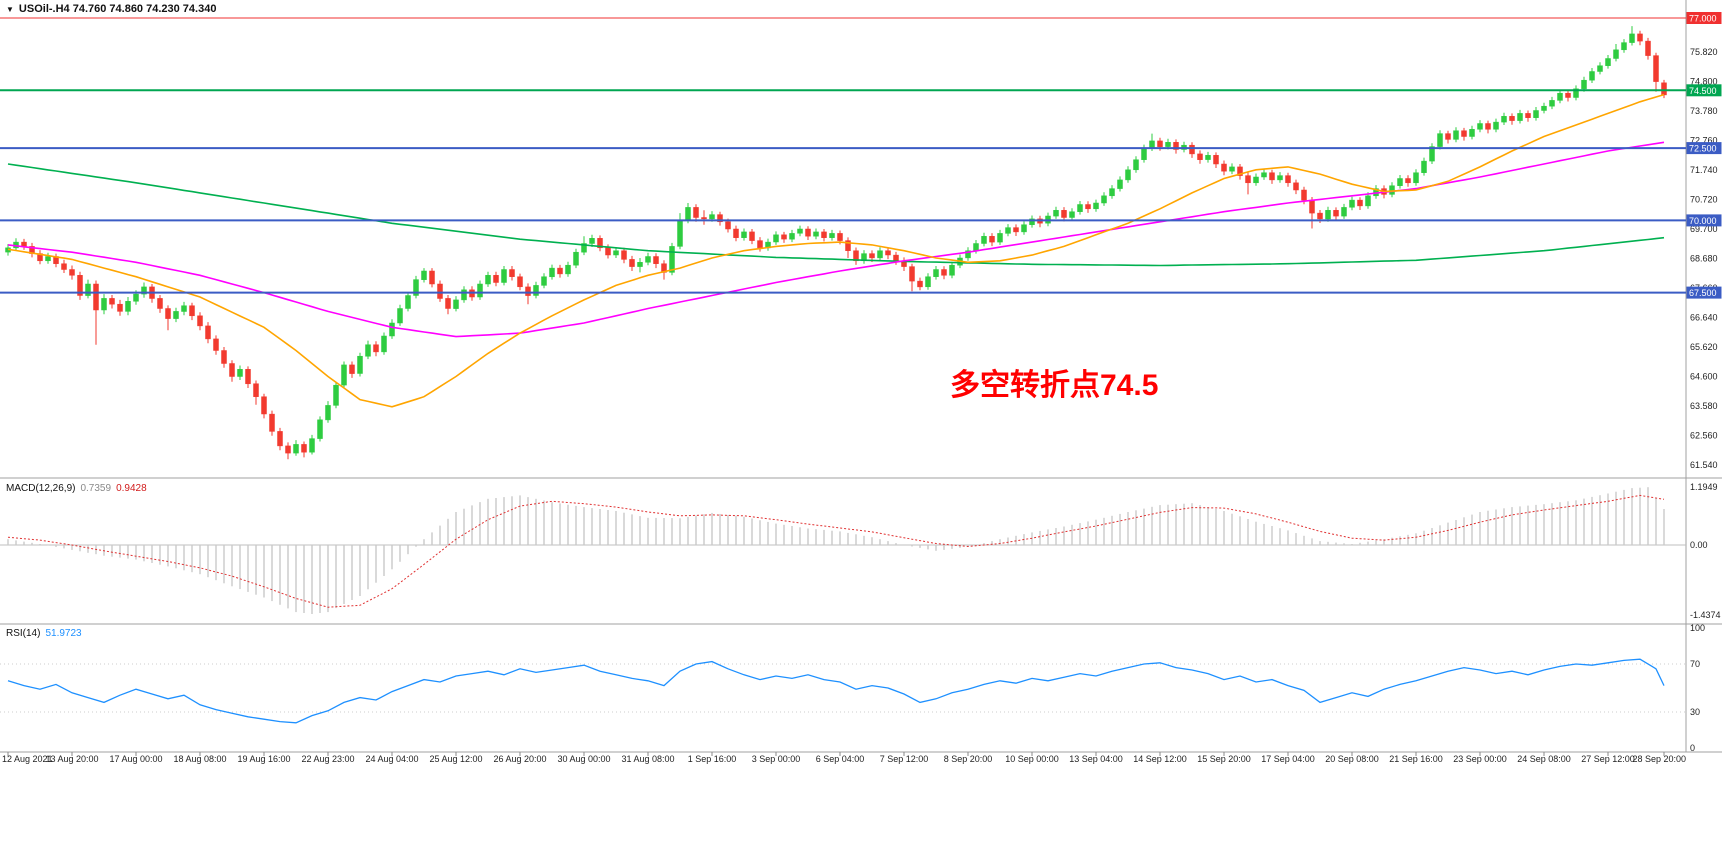 The height and width of the screenshot is (843, 1722). What do you see at coordinates (1659, 759) in the screenshot?
I see `time-axis-label: 28 Sep 20:00` at bounding box center [1659, 759].